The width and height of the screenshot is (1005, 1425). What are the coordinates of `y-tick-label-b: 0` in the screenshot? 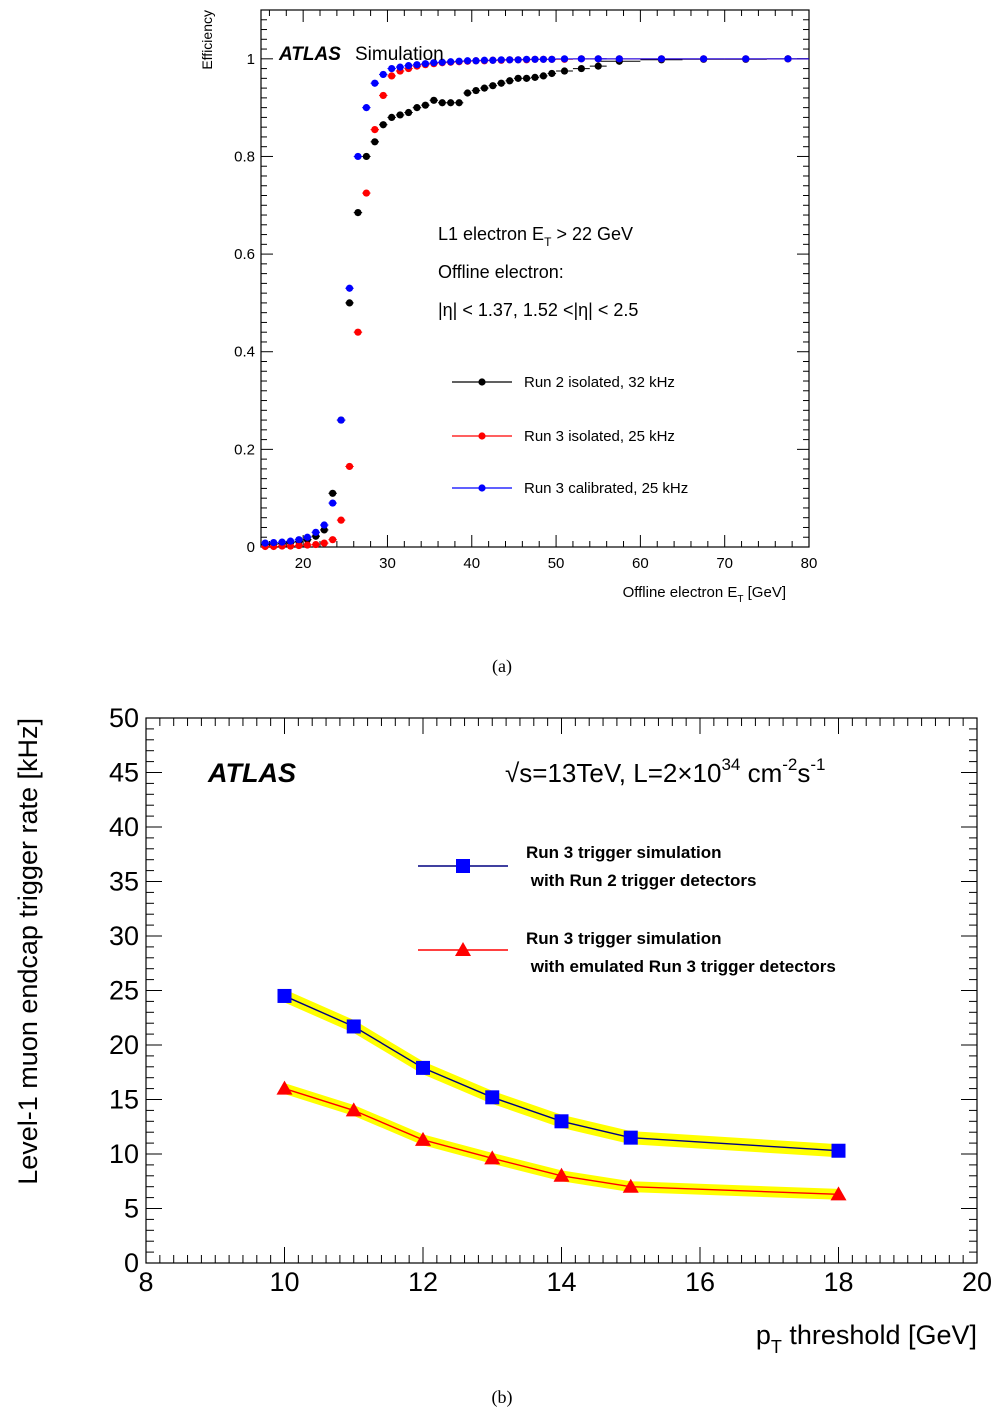 It's located at (131, 1263).